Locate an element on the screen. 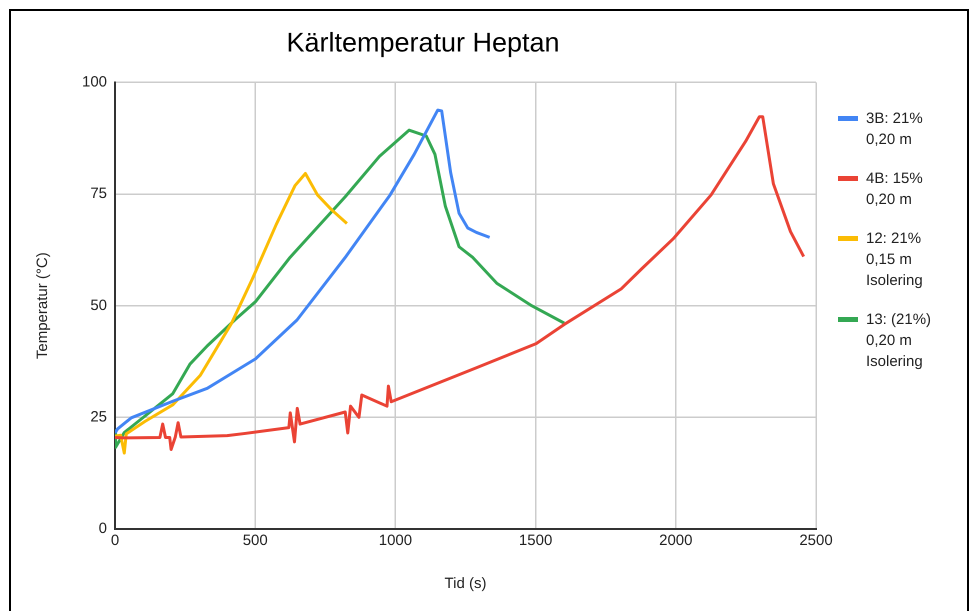 The width and height of the screenshot is (974, 611). y-axis-title: Temperatur (°C) is located at coordinates (43, 306).